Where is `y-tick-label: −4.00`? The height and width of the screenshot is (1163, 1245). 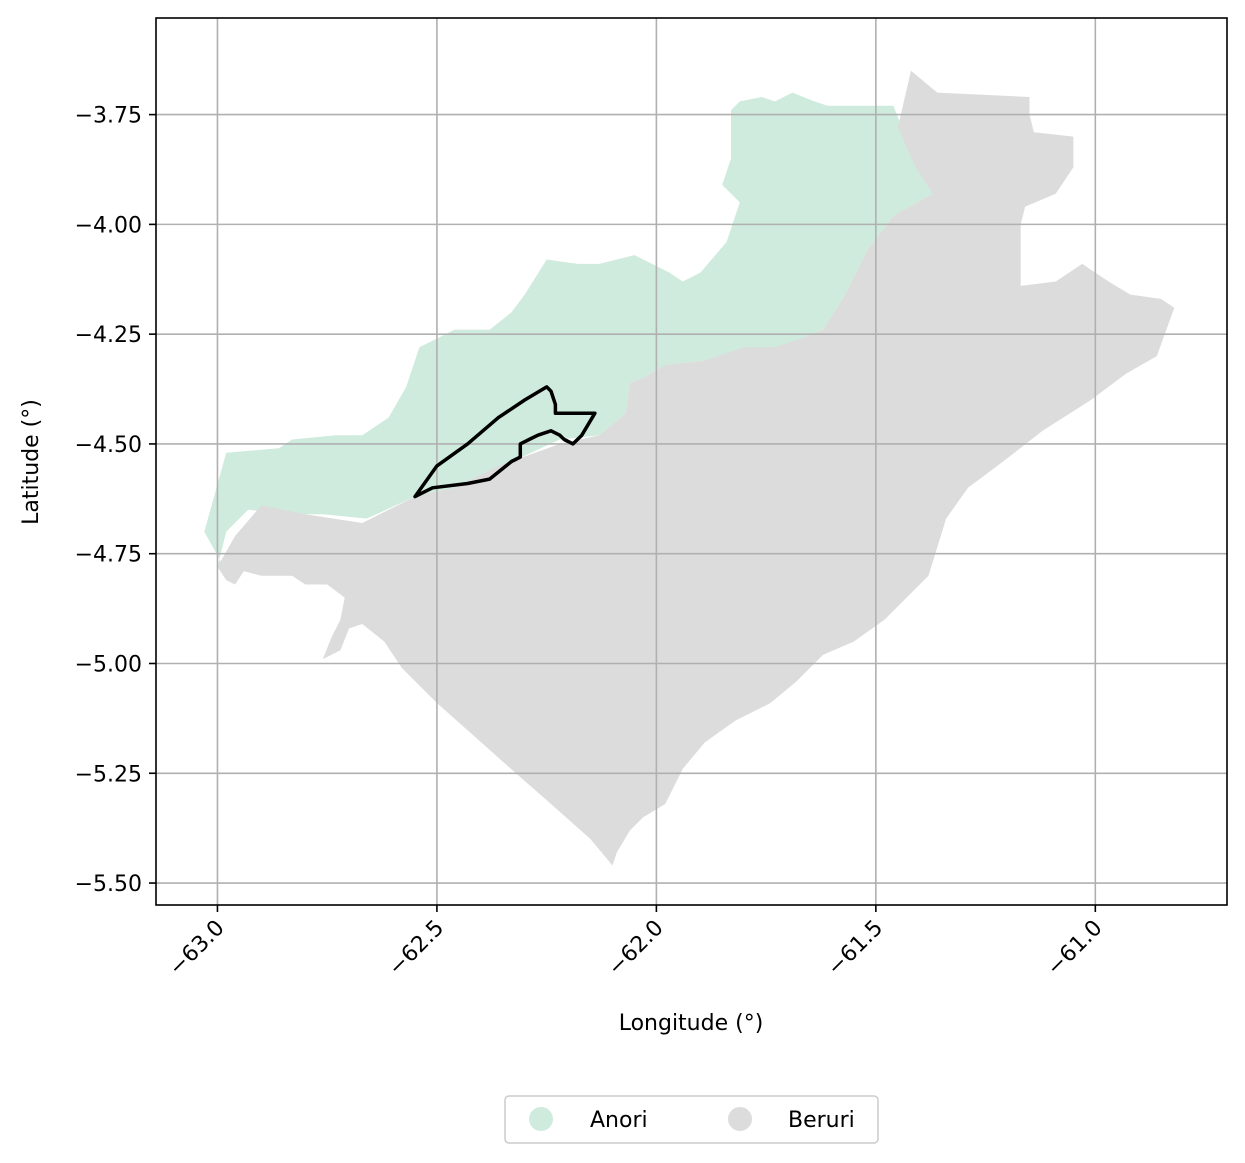
y-tick-label: −4.00 is located at coordinates (108, 225).